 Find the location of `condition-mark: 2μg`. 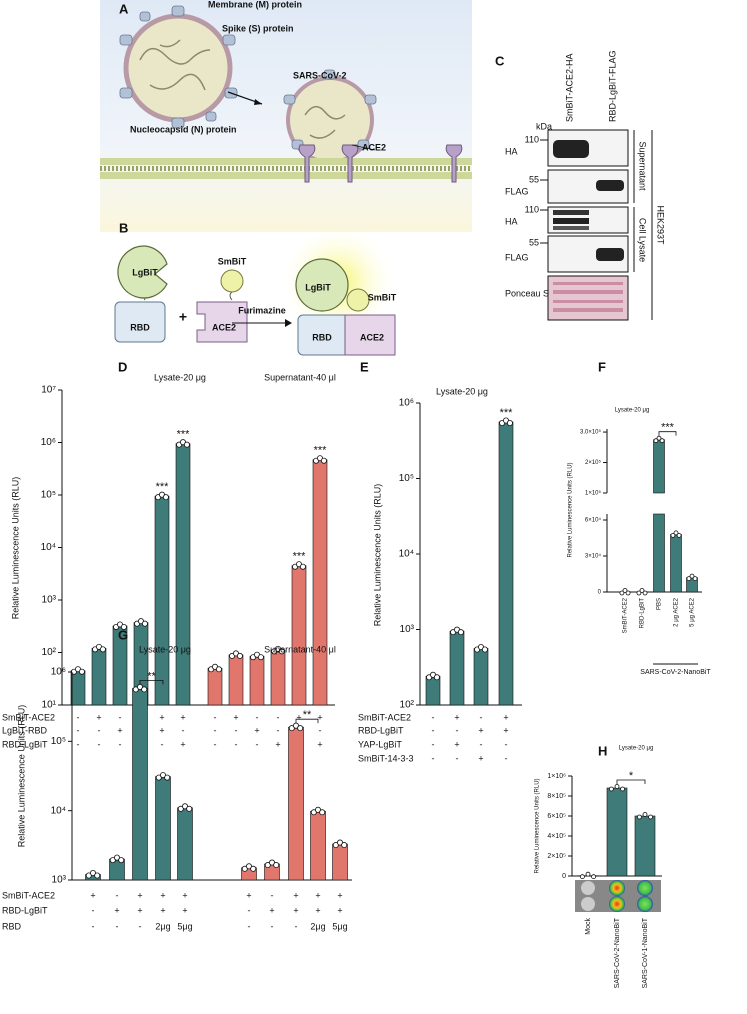

condition-mark: 2μg is located at coordinates (317, 926).